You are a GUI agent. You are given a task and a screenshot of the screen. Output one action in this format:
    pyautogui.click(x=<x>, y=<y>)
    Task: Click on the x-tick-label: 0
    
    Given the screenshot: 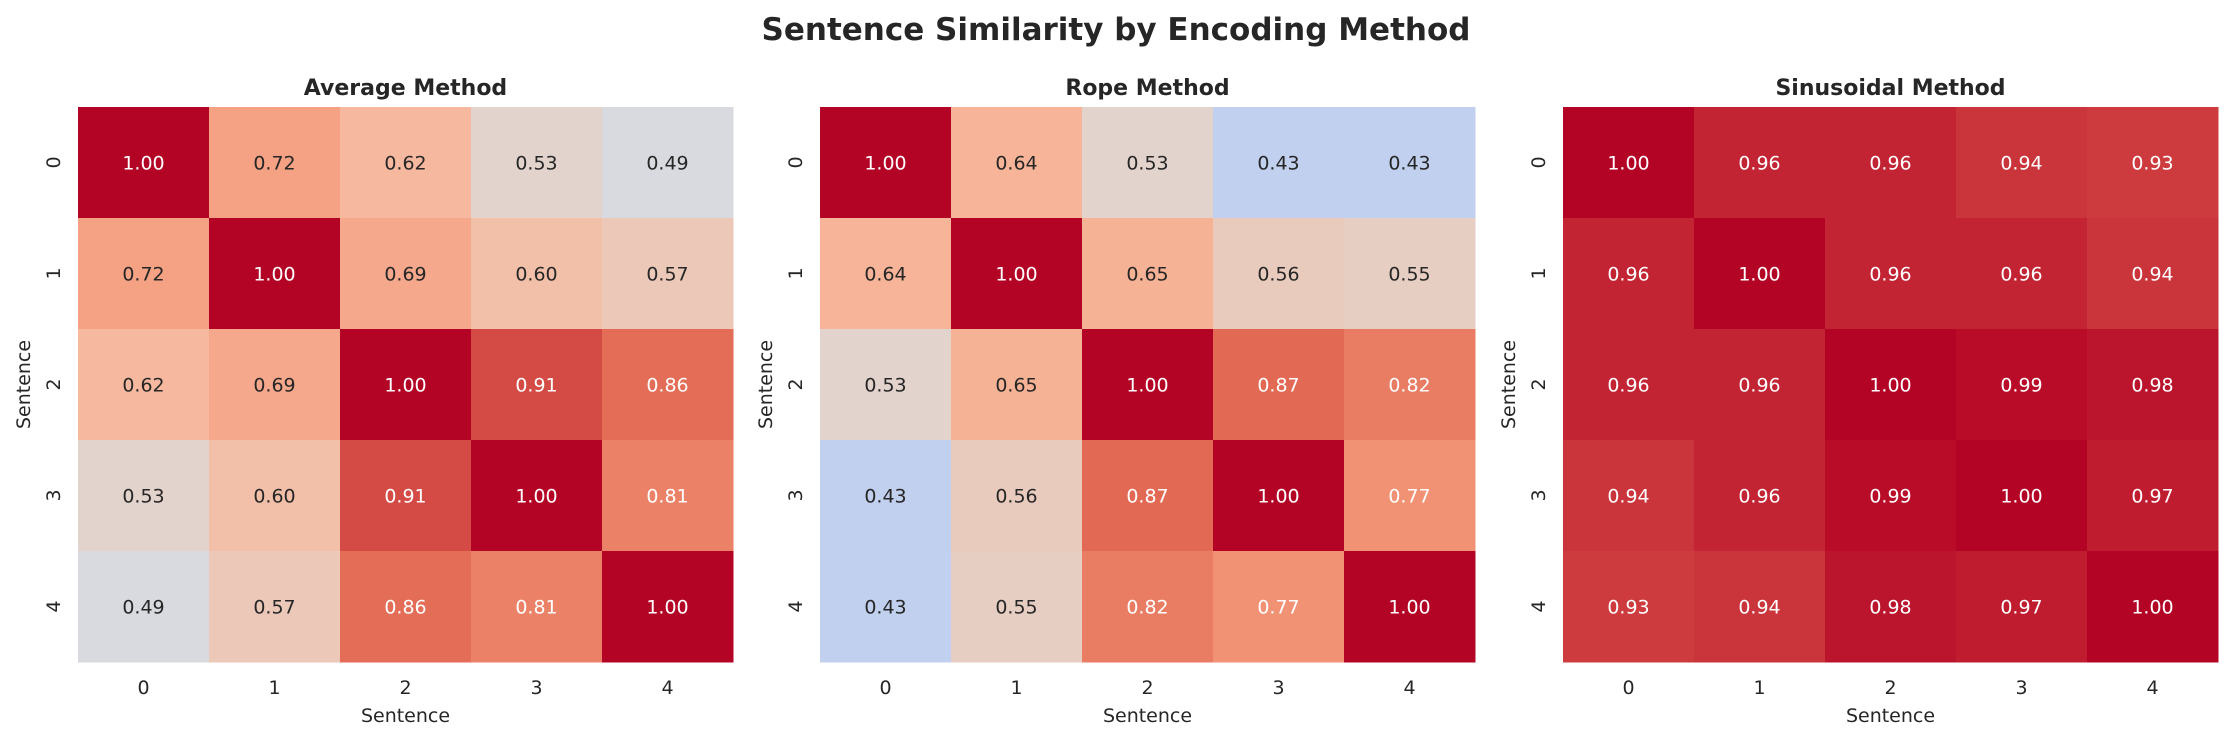 What is the action you would take?
    pyautogui.click(x=1628, y=688)
    